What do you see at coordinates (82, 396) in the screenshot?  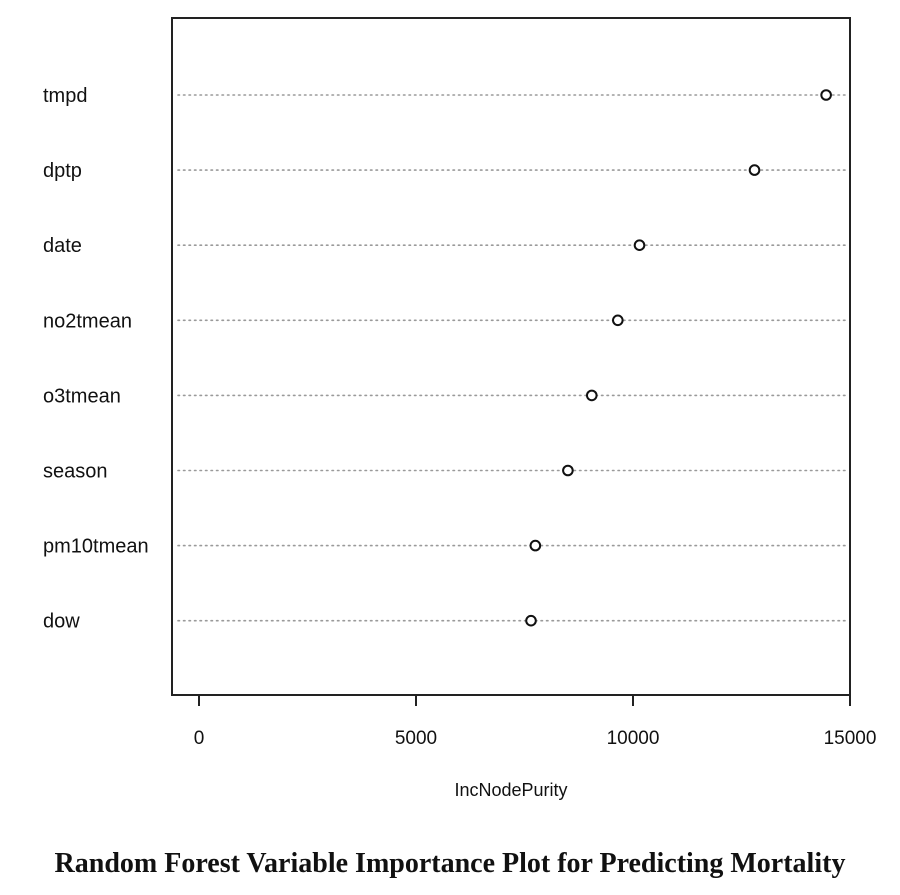 I see `variable-label-o3tmean: o3tmean` at bounding box center [82, 396].